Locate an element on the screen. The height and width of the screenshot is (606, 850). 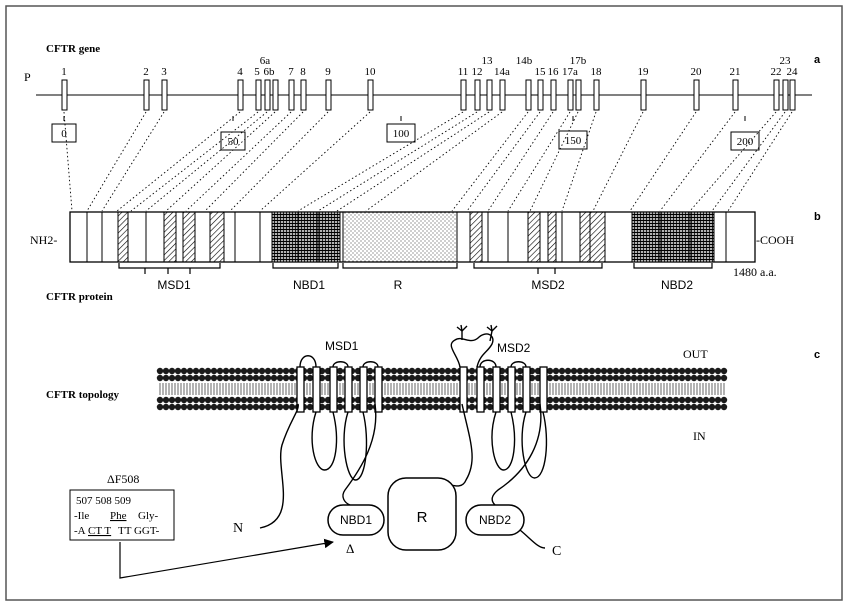
delta-label: Δ is located at coordinates (350, 548).